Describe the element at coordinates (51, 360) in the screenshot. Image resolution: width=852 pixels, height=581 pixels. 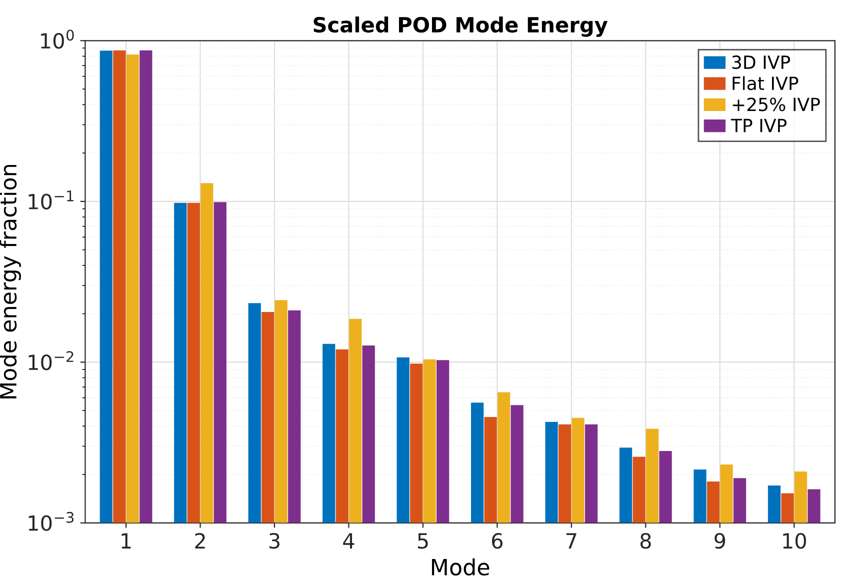
I see `y-tick-label: 10$^{−2}$` at that location.